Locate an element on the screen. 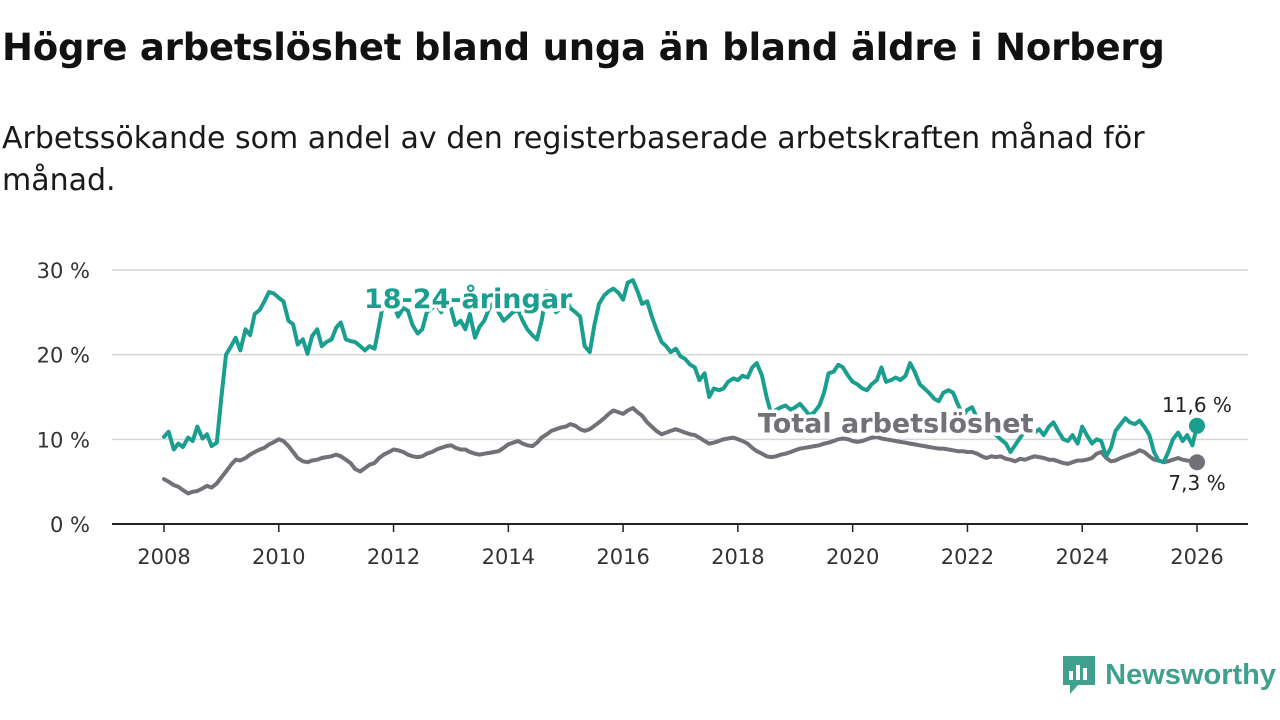 This screenshot has height=720, width=1280. y-tick-label: 20 % is located at coordinates (63, 356).